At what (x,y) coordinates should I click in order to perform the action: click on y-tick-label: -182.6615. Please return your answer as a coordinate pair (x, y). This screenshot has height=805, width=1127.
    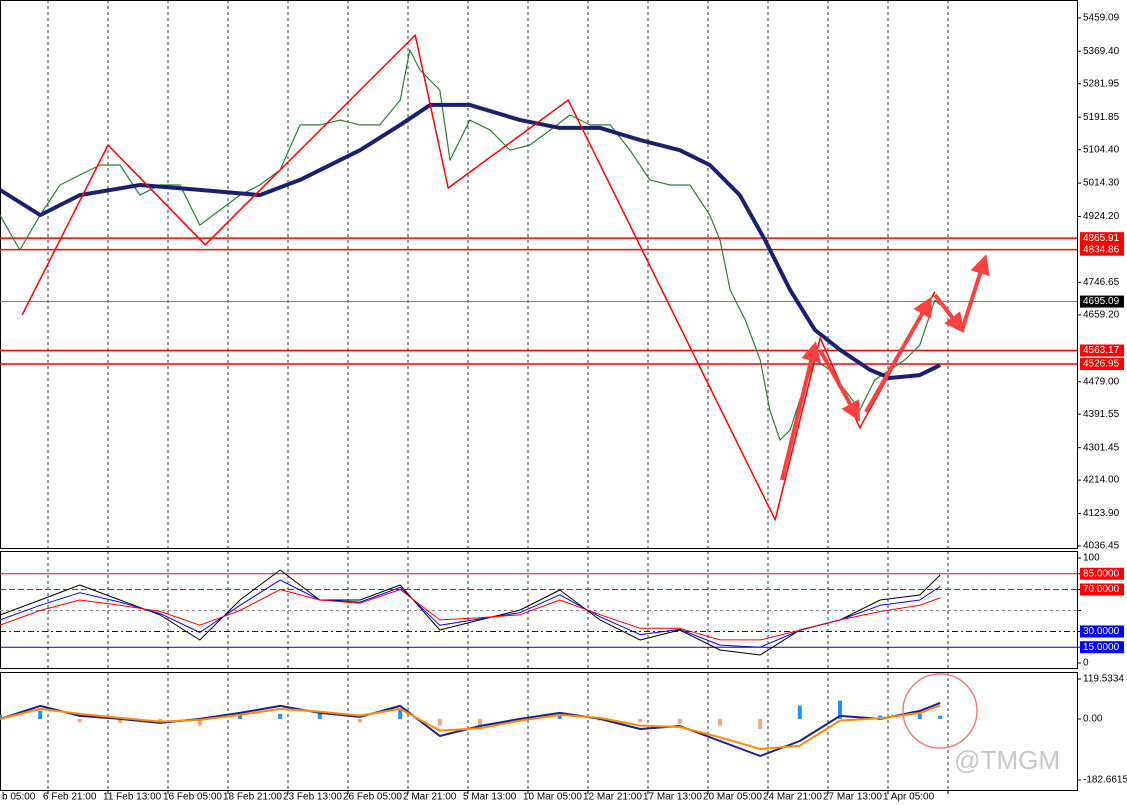
    Looking at the image, I should click on (1105, 780).